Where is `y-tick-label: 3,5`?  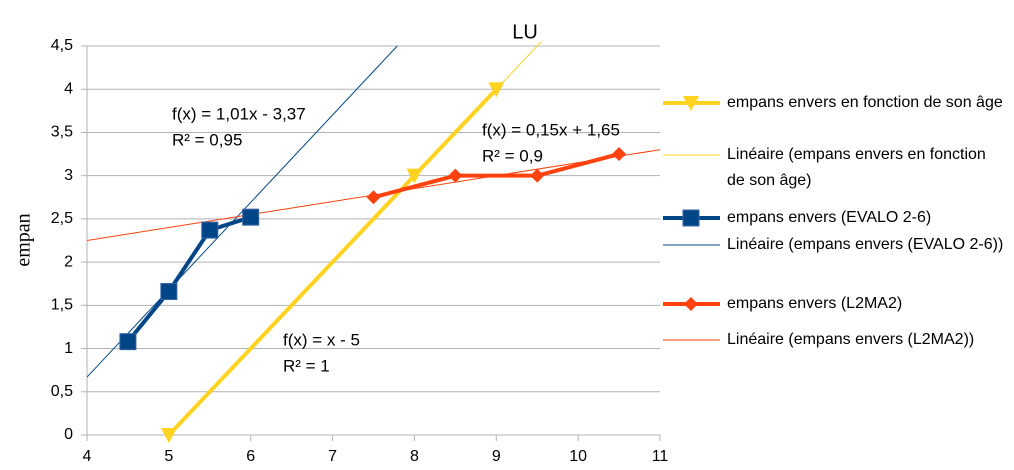 y-tick-label: 3,5 is located at coordinates (62, 132).